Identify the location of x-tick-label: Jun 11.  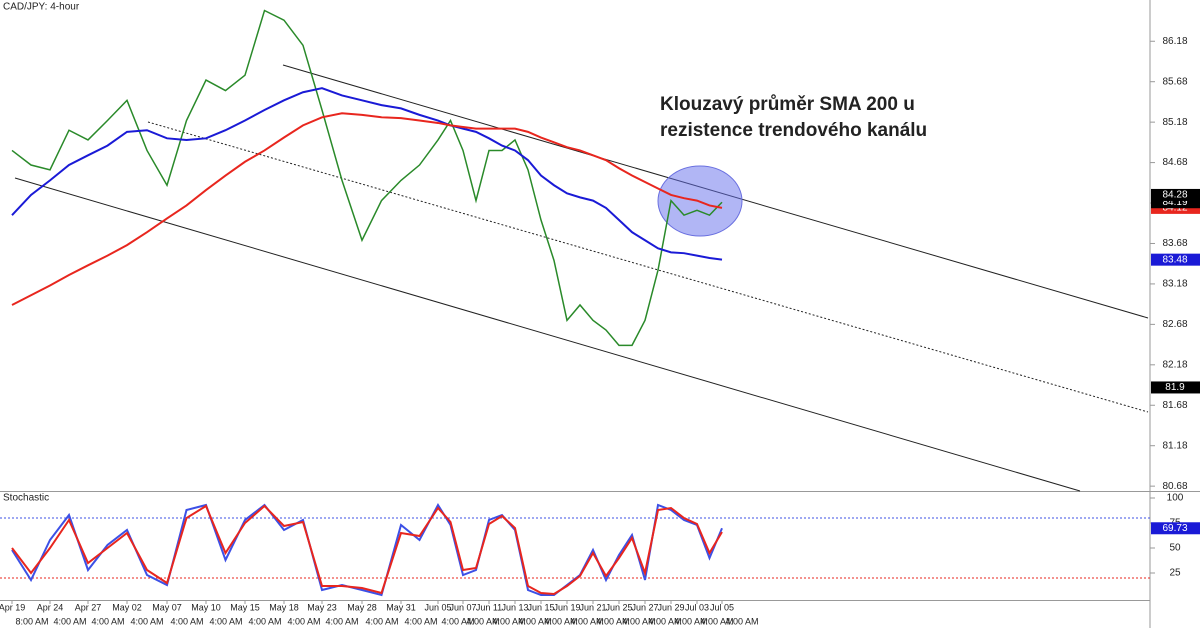
(489, 607).